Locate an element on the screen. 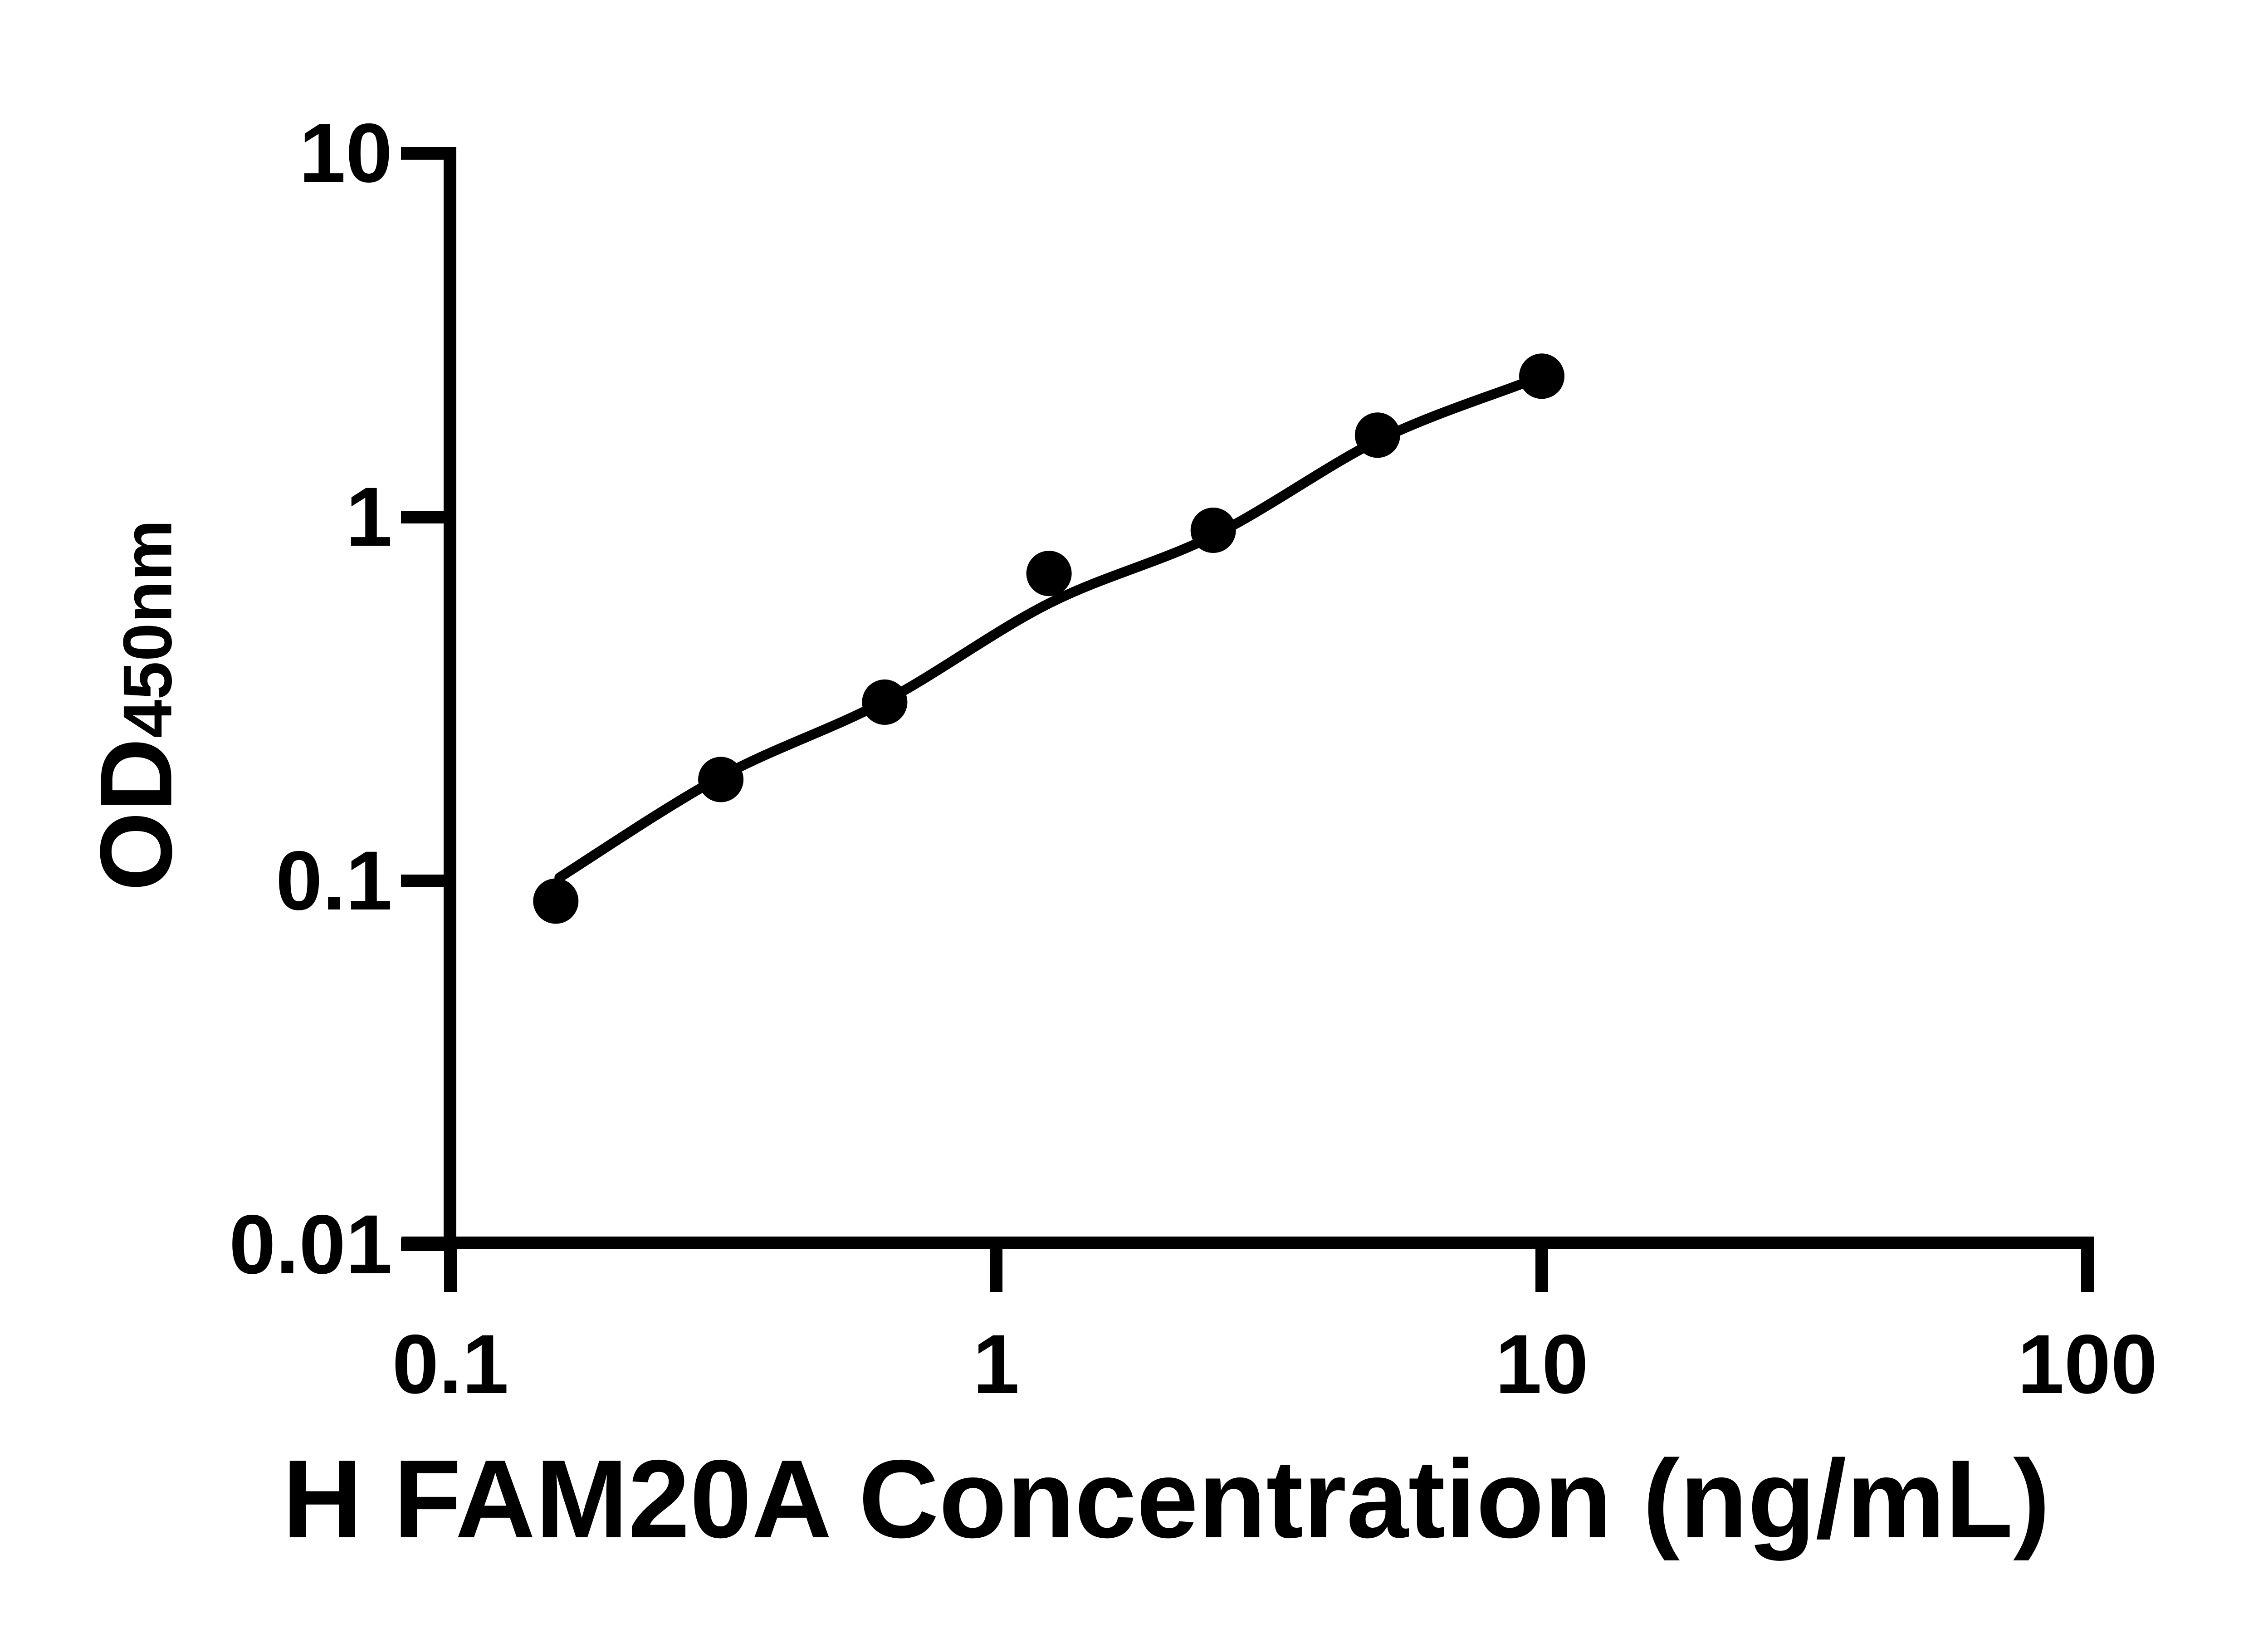 The image size is (2268, 1633). y-tick-label: 10 is located at coordinates (346, 153).